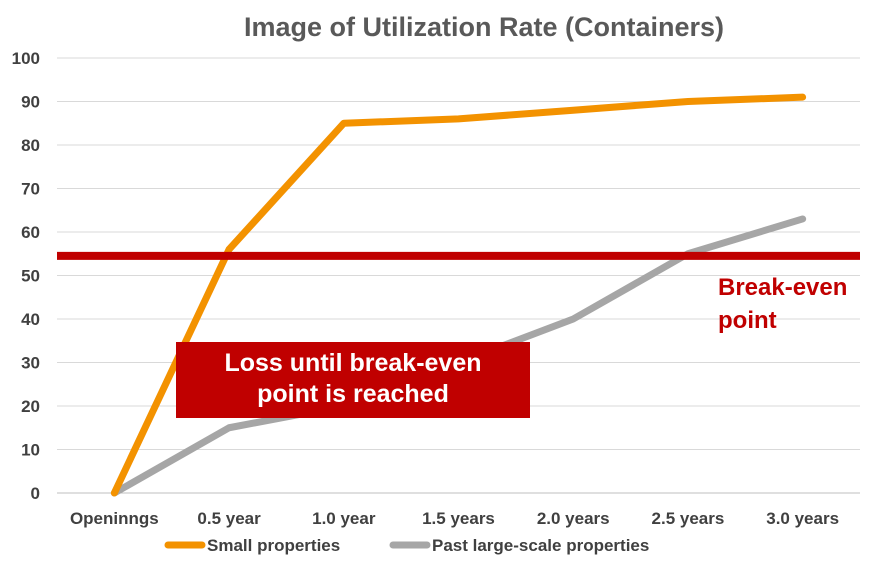 The height and width of the screenshot is (568, 873). I want to click on loss-text-line2: point is reached, so click(353, 394).